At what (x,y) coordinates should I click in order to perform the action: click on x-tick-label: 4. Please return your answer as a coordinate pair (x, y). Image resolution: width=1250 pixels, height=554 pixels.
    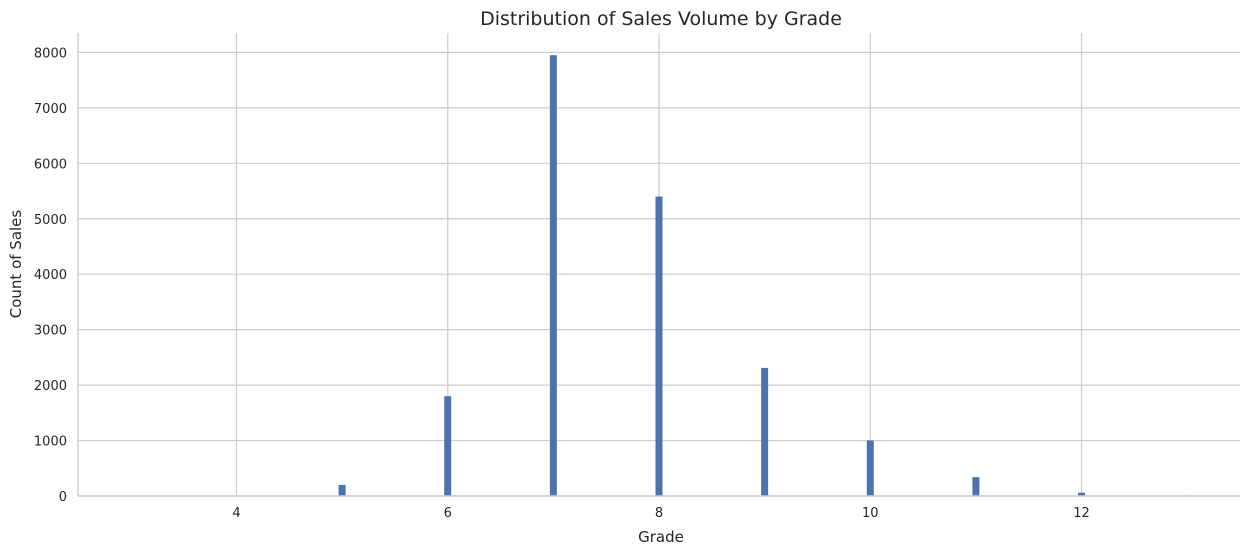
    Looking at the image, I should click on (236, 513).